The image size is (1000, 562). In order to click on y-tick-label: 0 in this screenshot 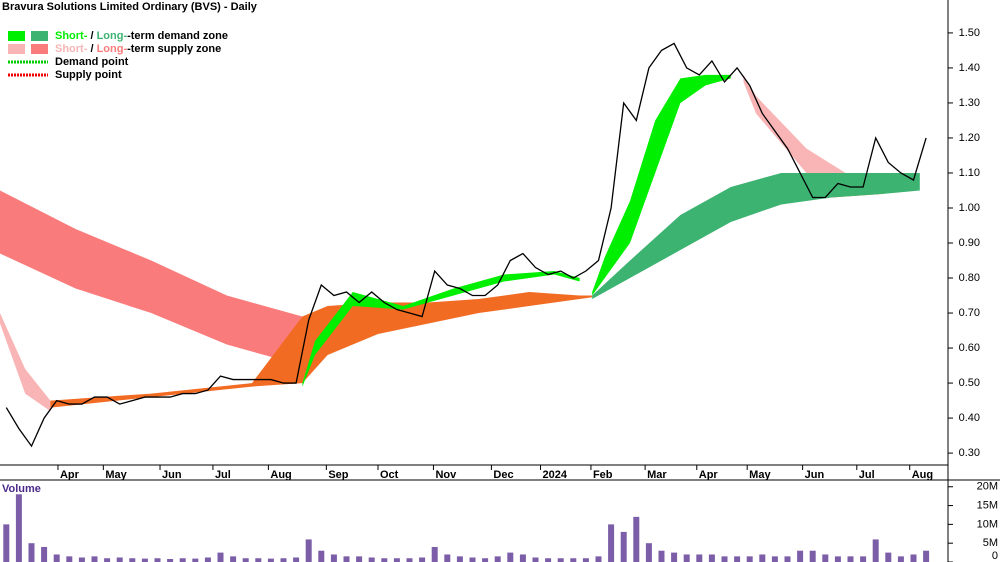, I will do `click(995, 556)`.